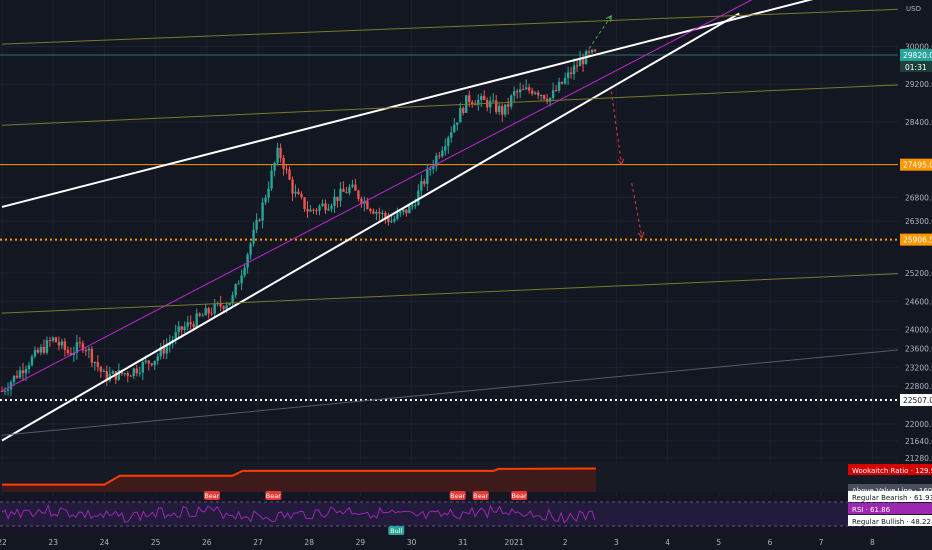 This screenshot has width=932, height=550. Describe the element at coordinates (437, 542) in the screenshot. I see `time-axis: 2223242526272829303120212345678` at that location.